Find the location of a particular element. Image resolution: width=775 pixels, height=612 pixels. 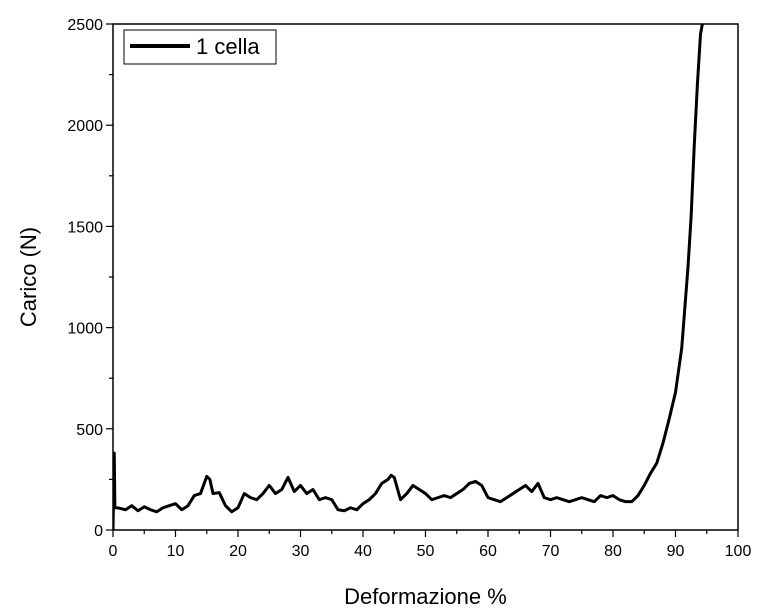

y-tick-label: 2500 is located at coordinates (85, 25).